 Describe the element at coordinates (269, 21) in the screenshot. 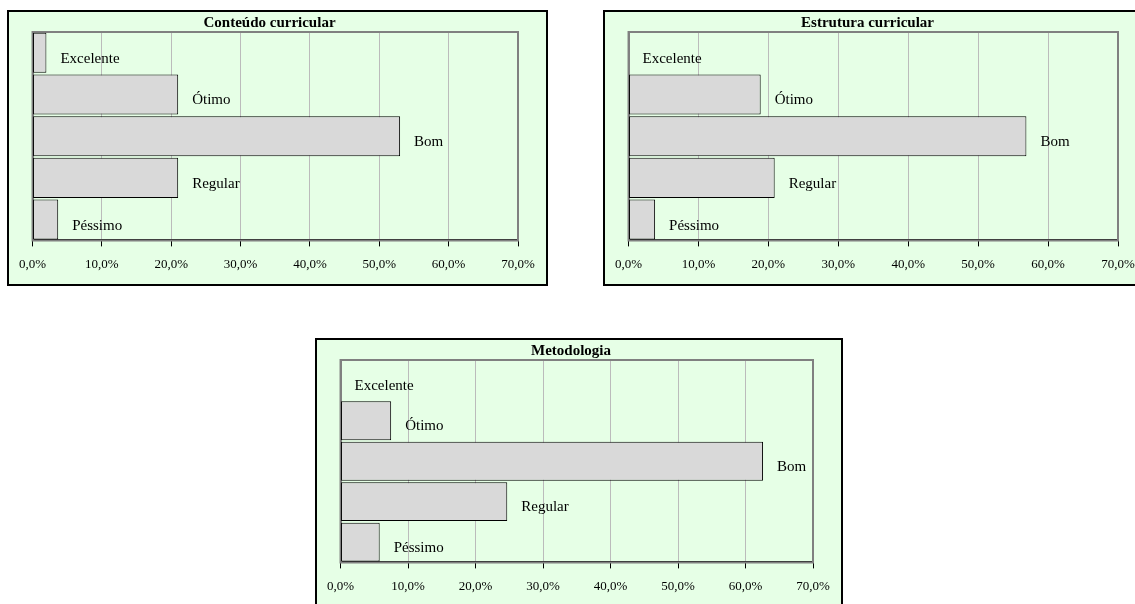

I see `chart-title: Conteúdo curricular` at that location.